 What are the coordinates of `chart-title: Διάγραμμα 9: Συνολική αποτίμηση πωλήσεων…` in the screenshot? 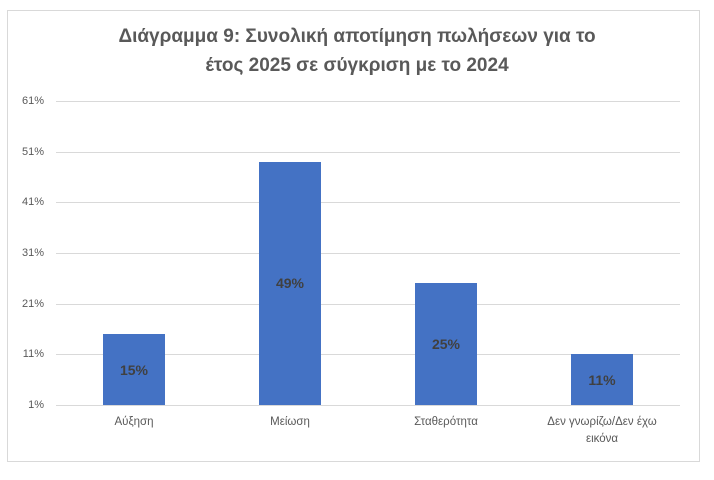 It's located at (357, 51).